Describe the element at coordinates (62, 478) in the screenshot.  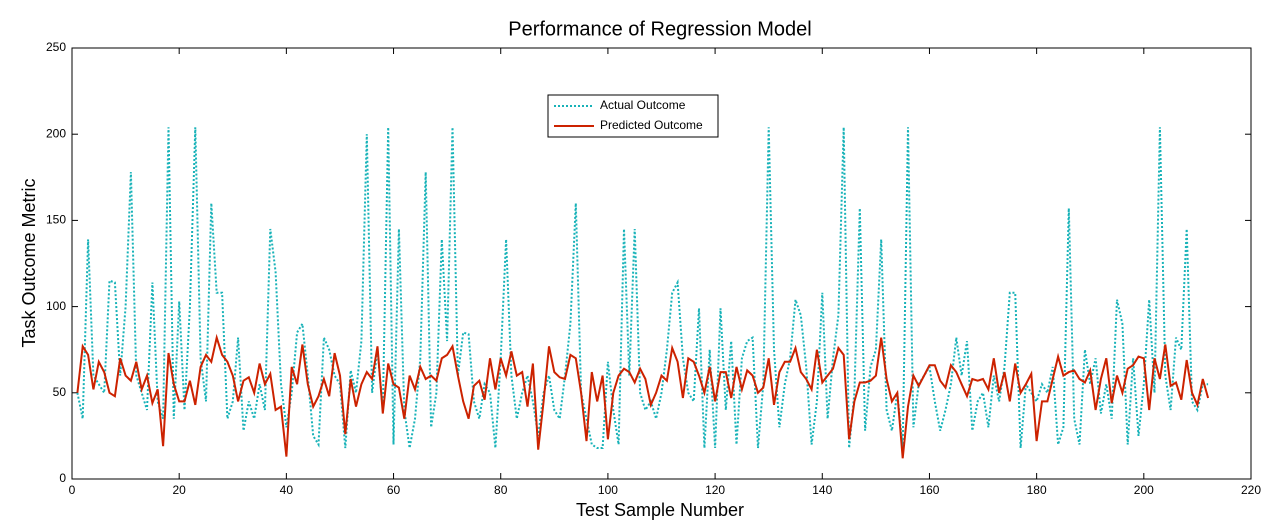
I see `y-tick-label: 0` at that location.